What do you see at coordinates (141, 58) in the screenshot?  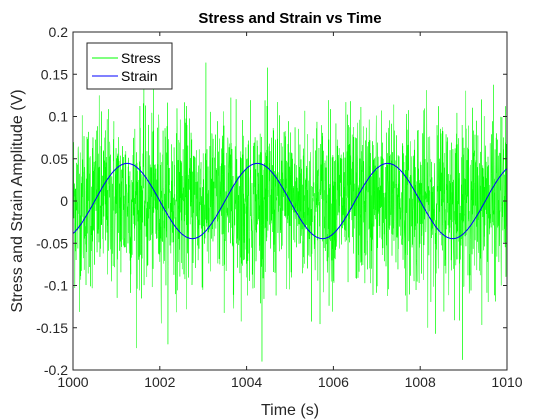 I see `legend-label-stress: Stress` at bounding box center [141, 58].